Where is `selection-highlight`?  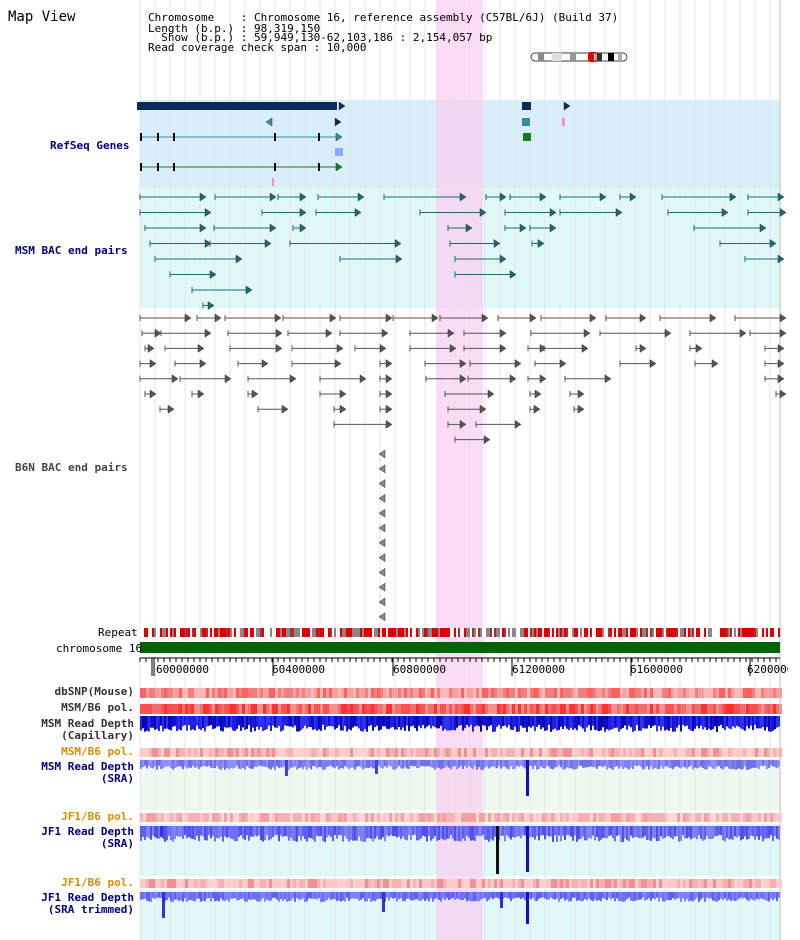
selection-highlight is located at coordinates (459, 470).